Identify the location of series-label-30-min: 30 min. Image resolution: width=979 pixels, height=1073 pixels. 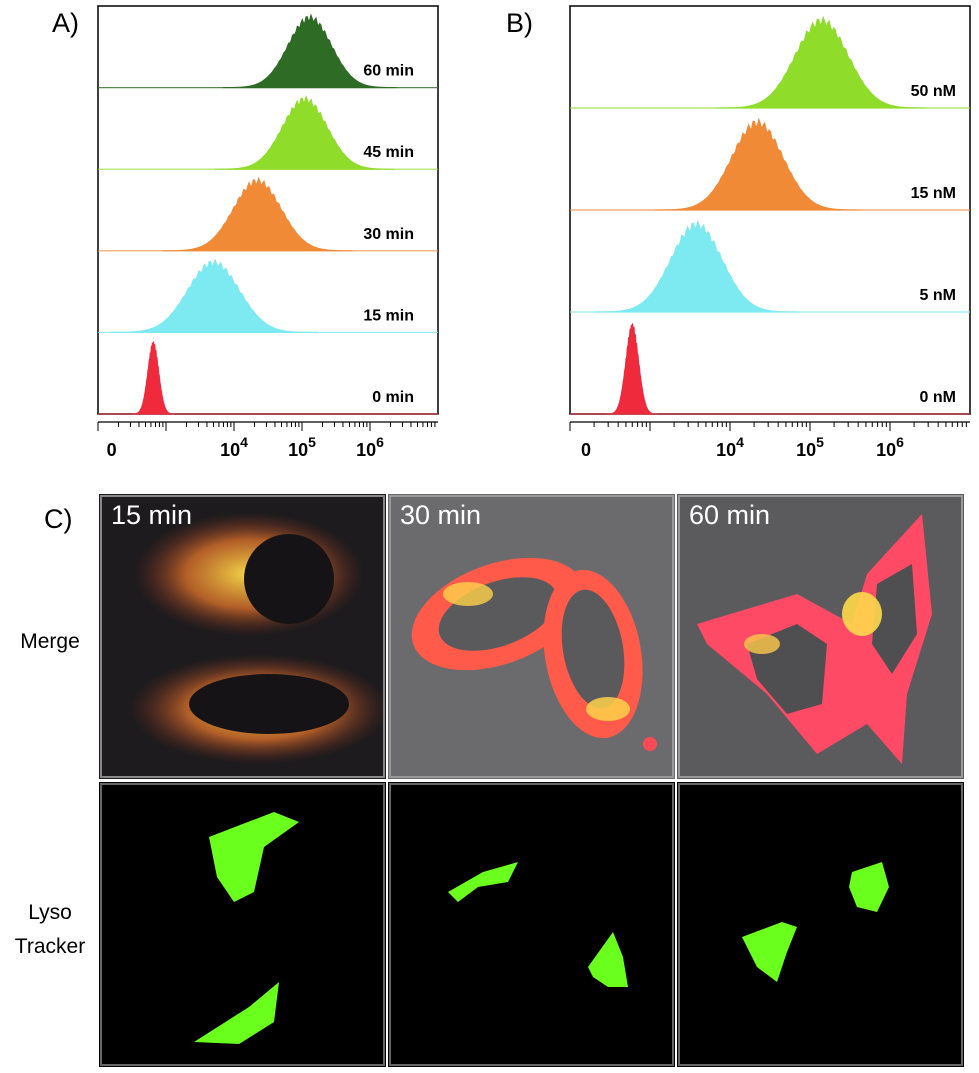
(388, 234).